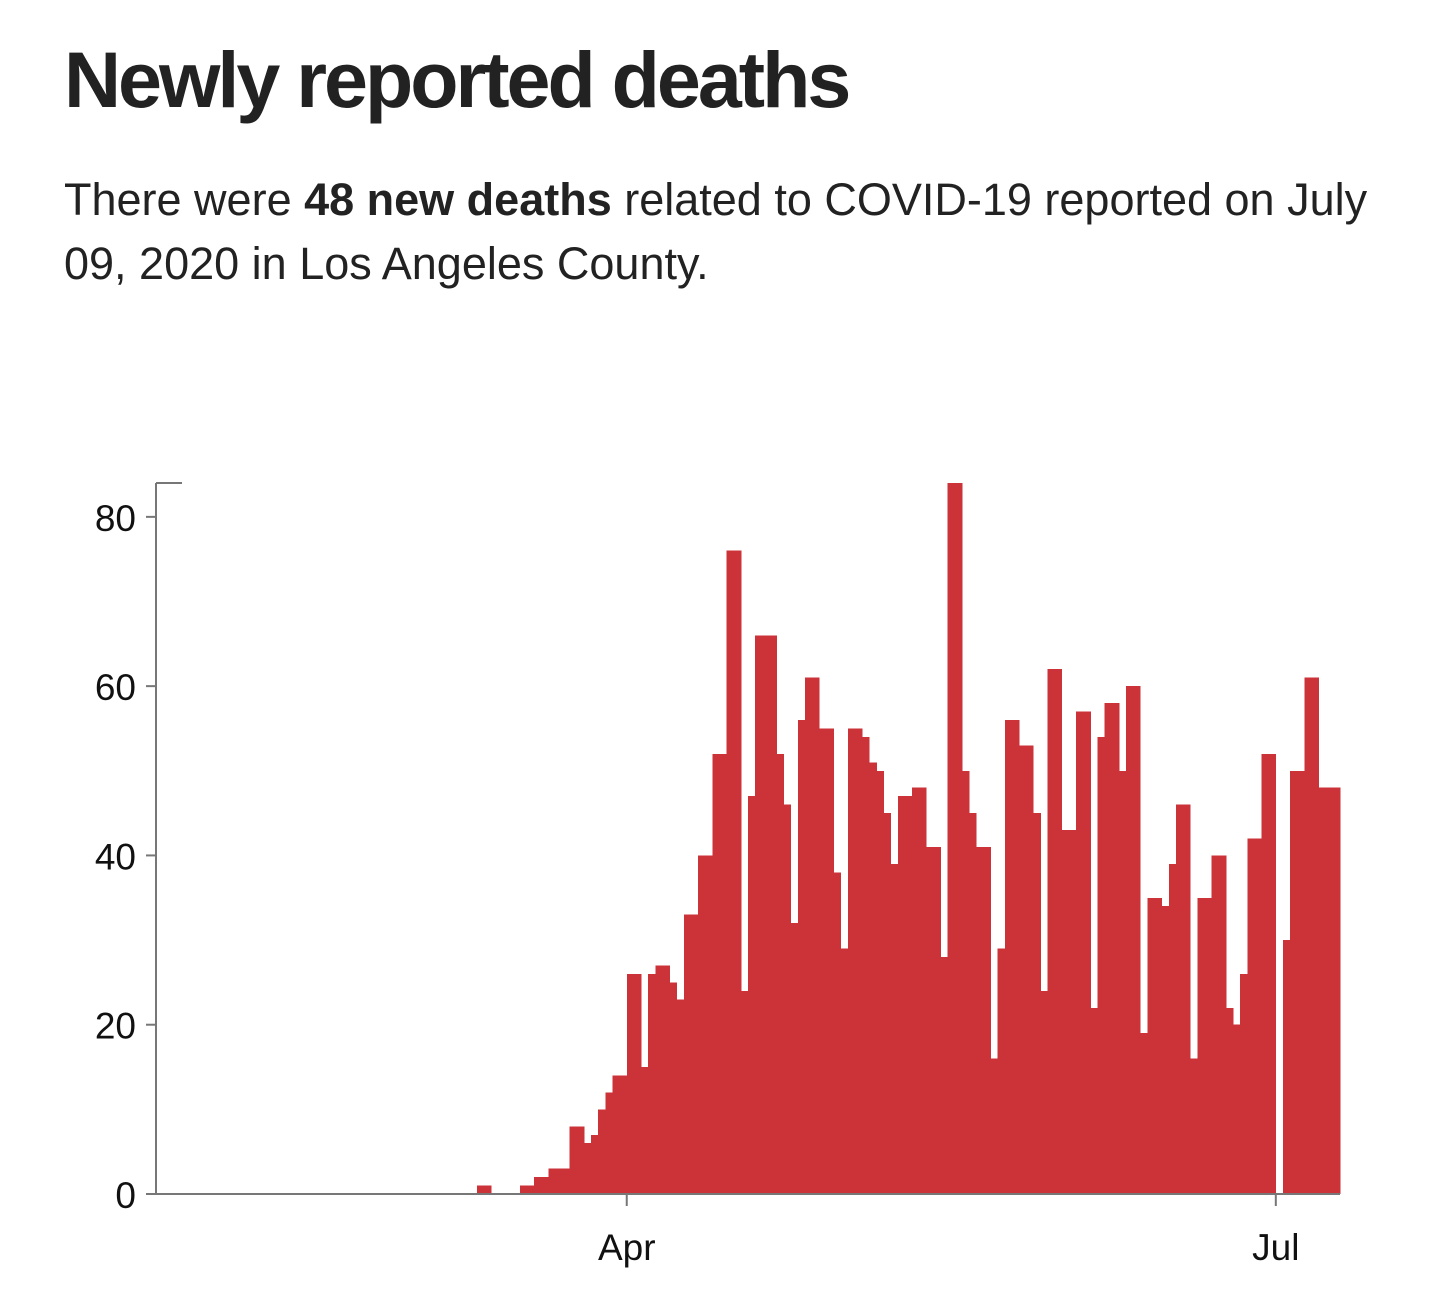 This screenshot has width=1440, height=1308. I want to click on y-axis: 0 20 40 60 80, so click(138, 849).